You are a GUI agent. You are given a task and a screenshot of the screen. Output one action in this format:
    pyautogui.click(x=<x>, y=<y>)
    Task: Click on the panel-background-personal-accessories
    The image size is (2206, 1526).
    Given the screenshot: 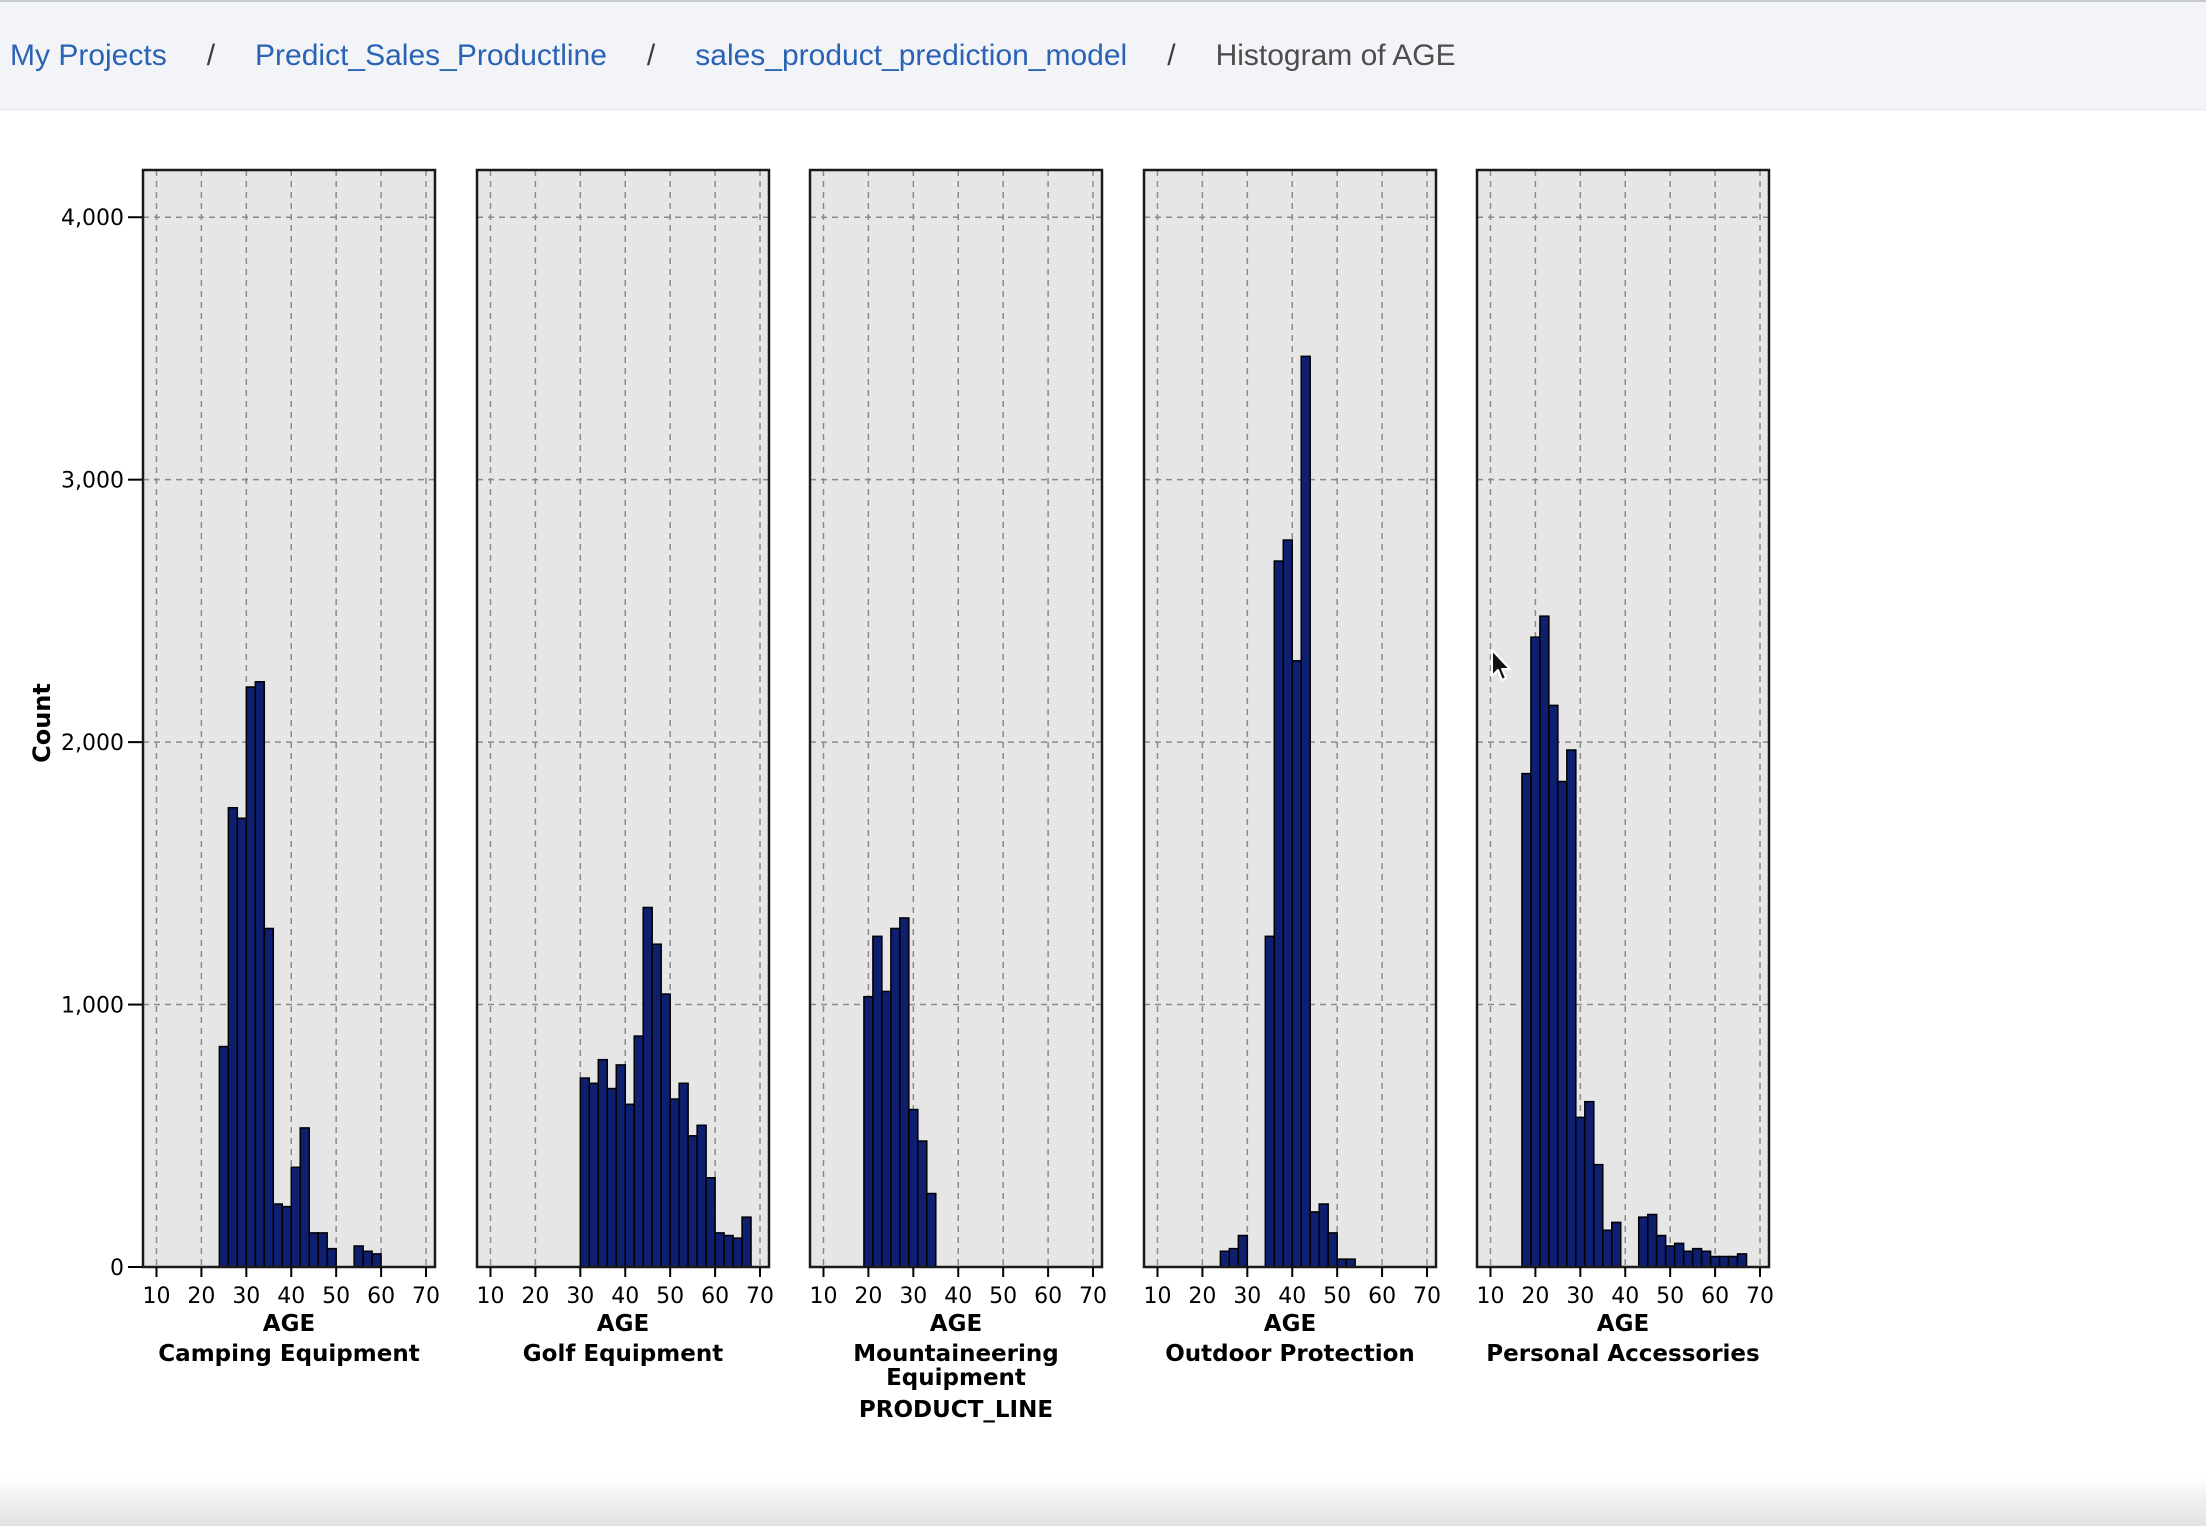 What is the action you would take?
    pyautogui.click(x=1623, y=718)
    